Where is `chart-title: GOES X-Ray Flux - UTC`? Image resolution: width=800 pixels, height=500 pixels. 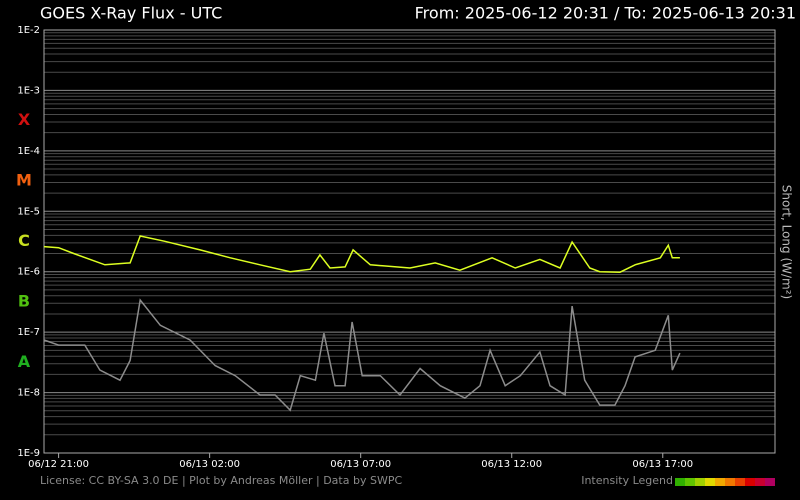 chart-title: GOES X-Ray Flux - UTC is located at coordinates (131, 13).